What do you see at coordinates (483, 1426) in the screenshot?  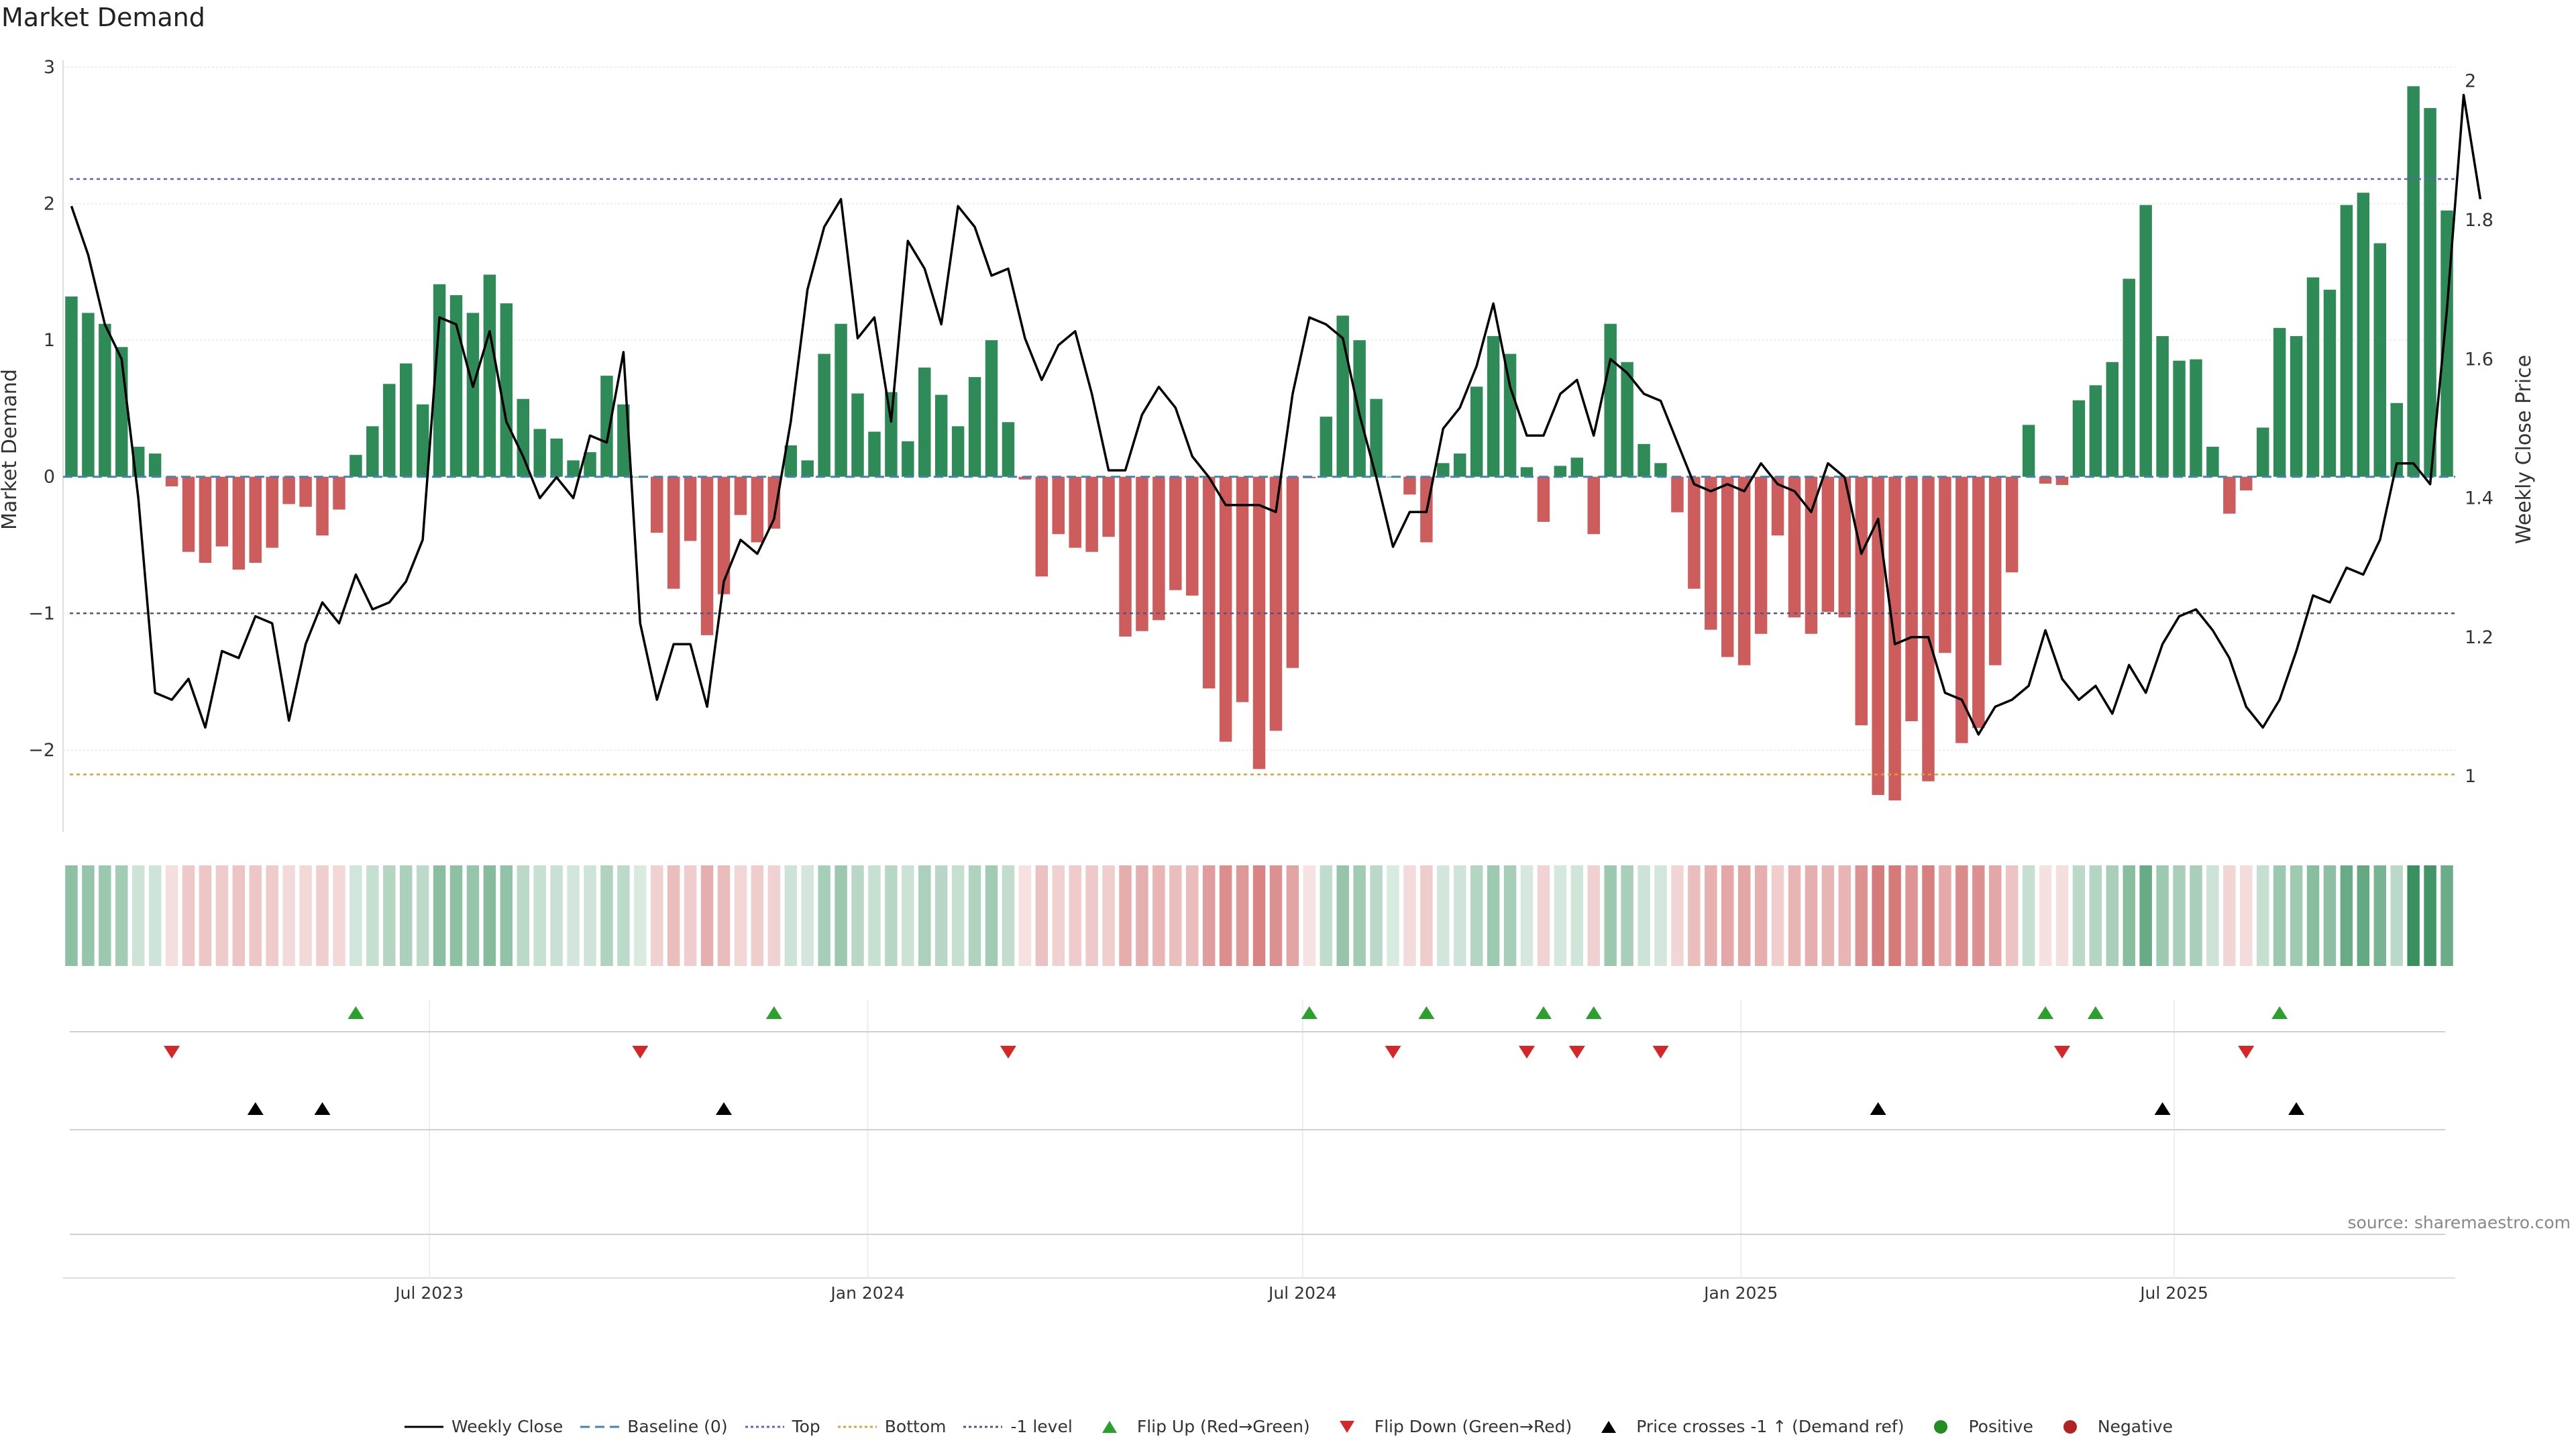 I see `legend-weekly-close: Weekly Close` at bounding box center [483, 1426].